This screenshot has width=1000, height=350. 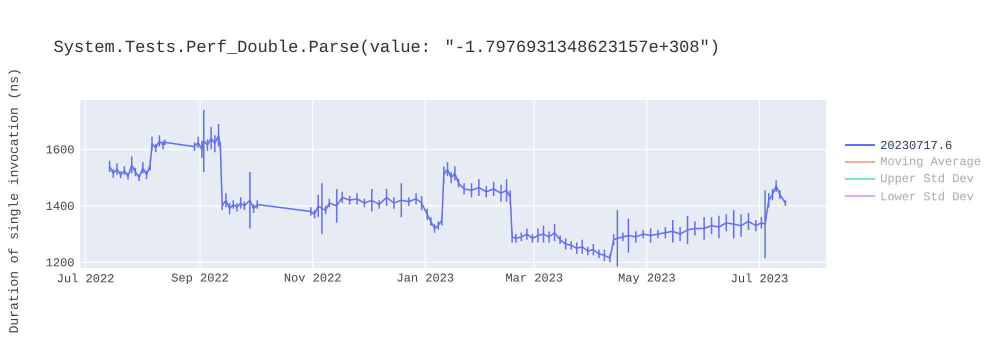 I want to click on x-tick-label: Nov 2022, so click(x=312, y=278).